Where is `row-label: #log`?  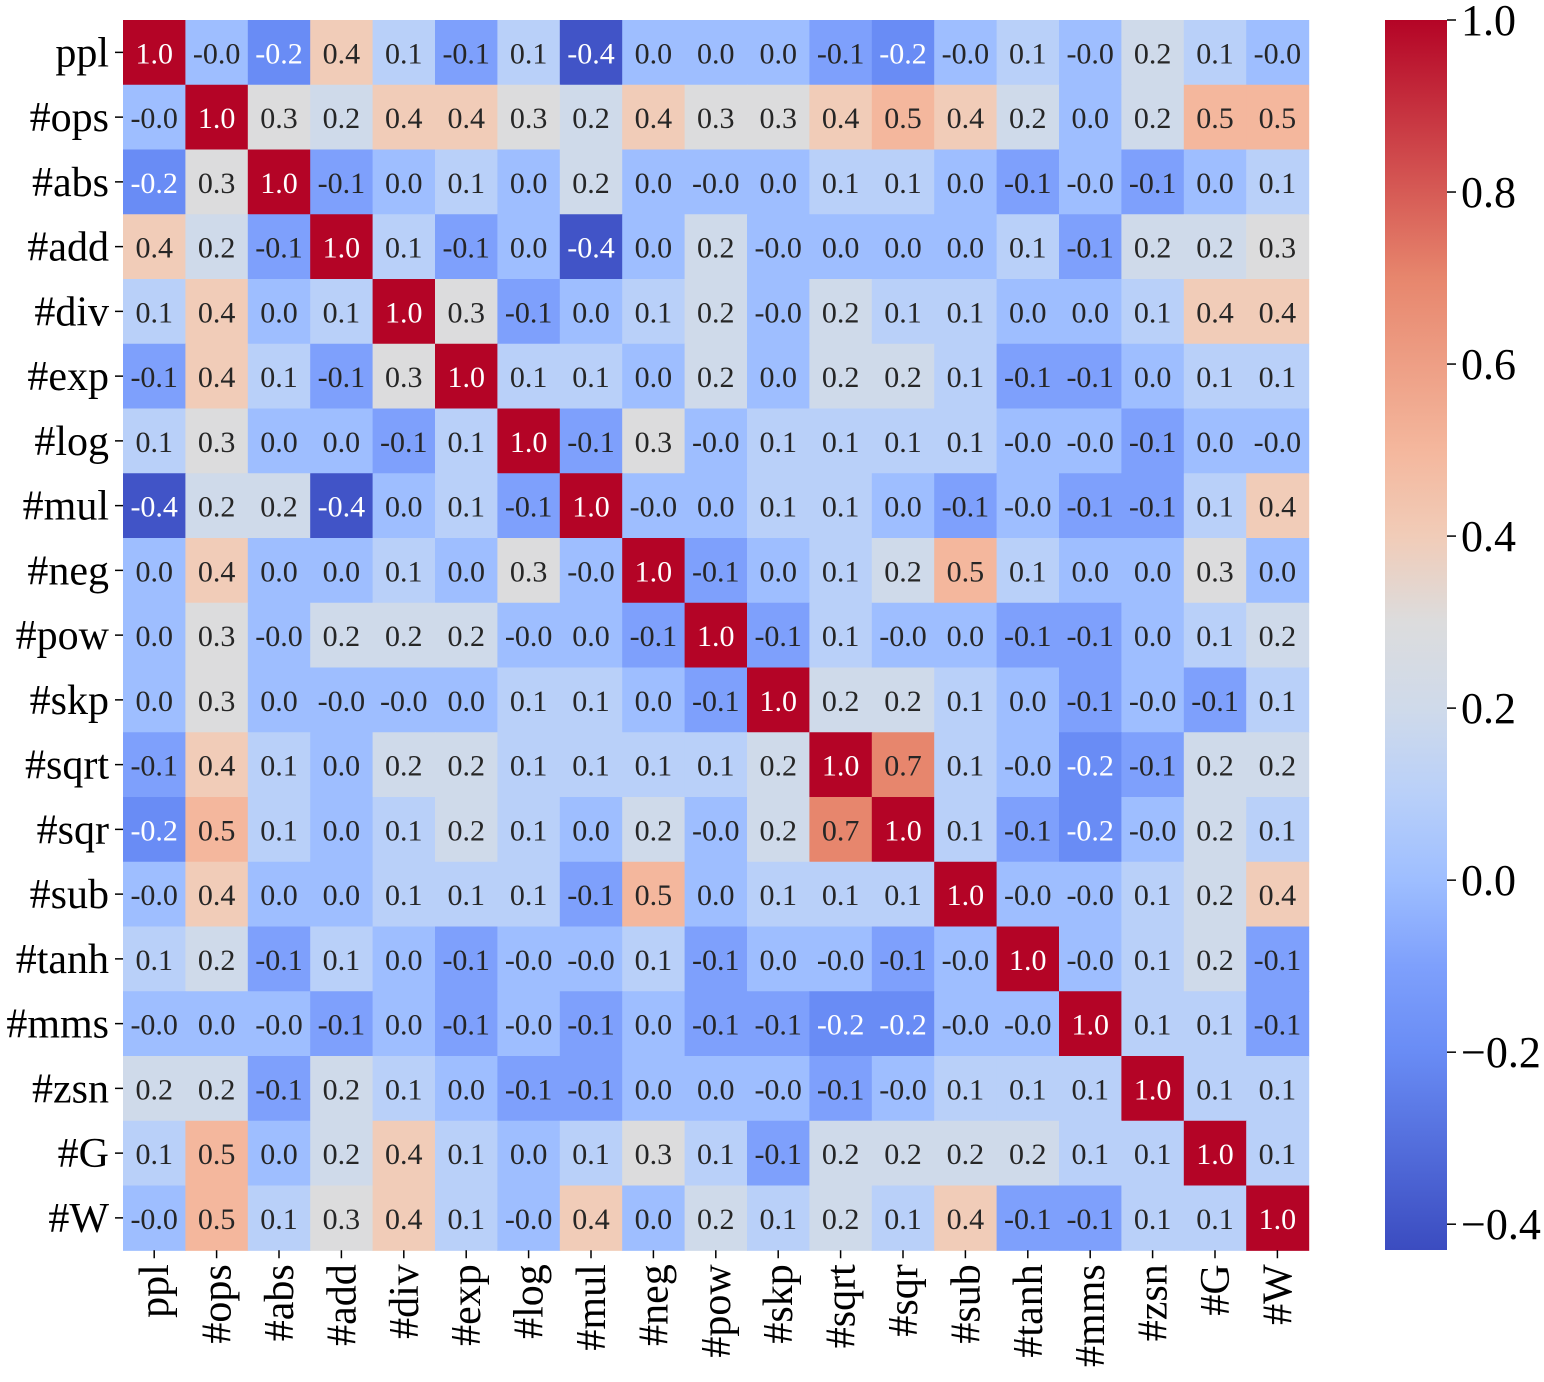 row-label: #log is located at coordinates (71, 442).